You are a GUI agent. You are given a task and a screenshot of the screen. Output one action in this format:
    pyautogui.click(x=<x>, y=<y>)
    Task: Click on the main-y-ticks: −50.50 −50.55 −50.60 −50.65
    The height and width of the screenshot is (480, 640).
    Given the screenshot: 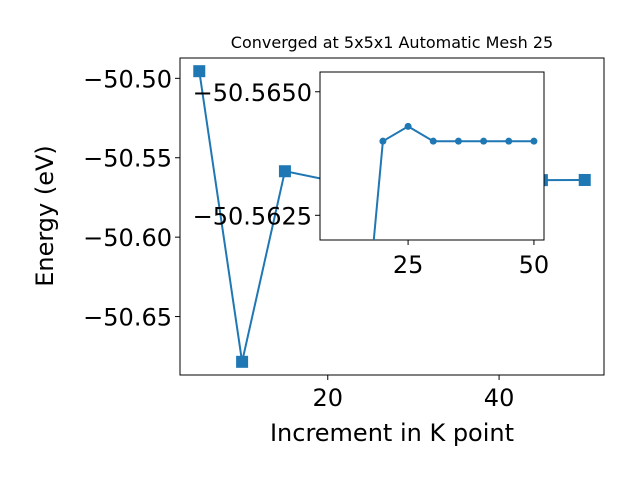 What is the action you would take?
    pyautogui.click(x=131, y=198)
    